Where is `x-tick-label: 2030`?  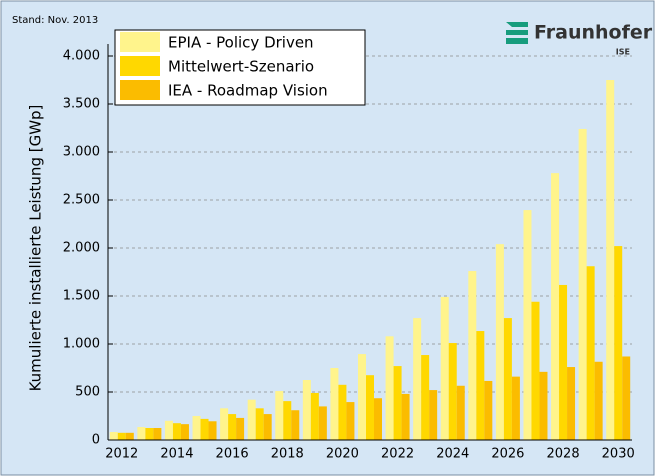 x-tick-label: 2030 is located at coordinates (618, 454).